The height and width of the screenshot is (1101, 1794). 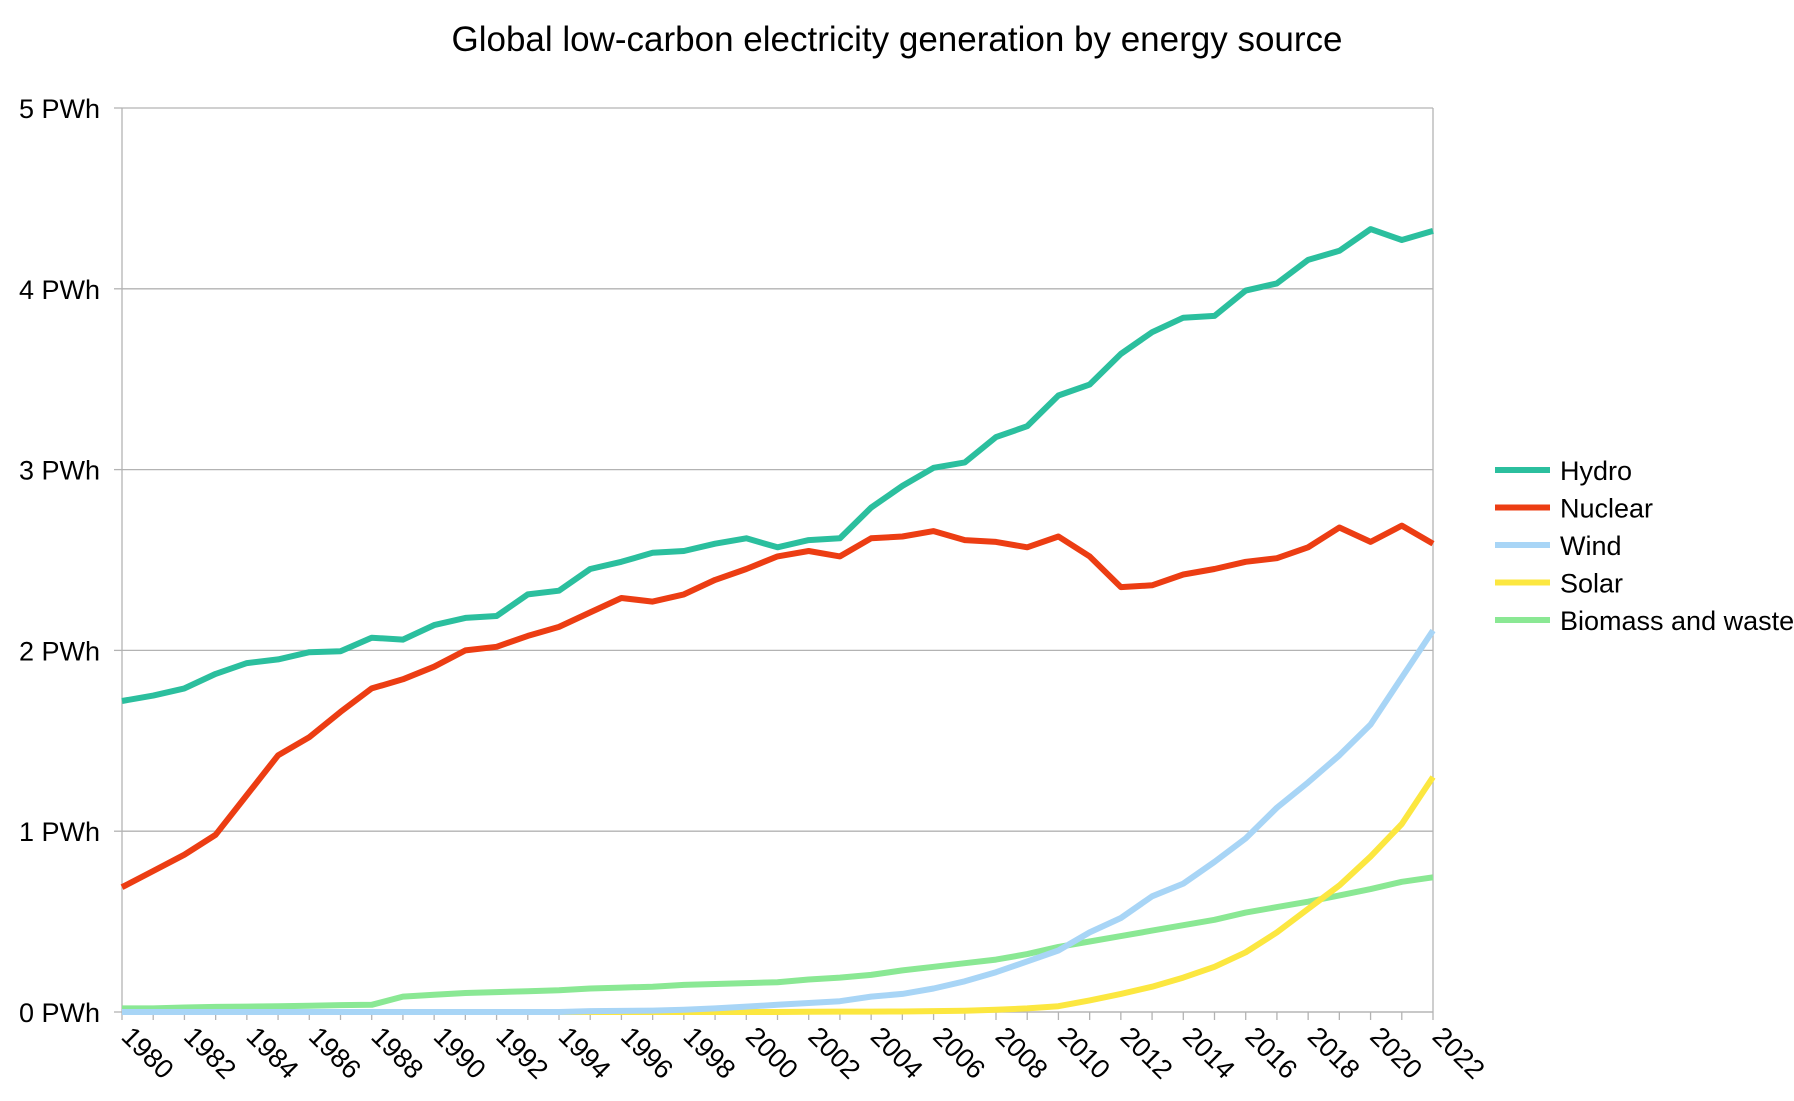 What do you see at coordinates (585, 1053) in the screenshot?
I see `x-tick-label-7: 1994` at bounding box center [585, 1053].